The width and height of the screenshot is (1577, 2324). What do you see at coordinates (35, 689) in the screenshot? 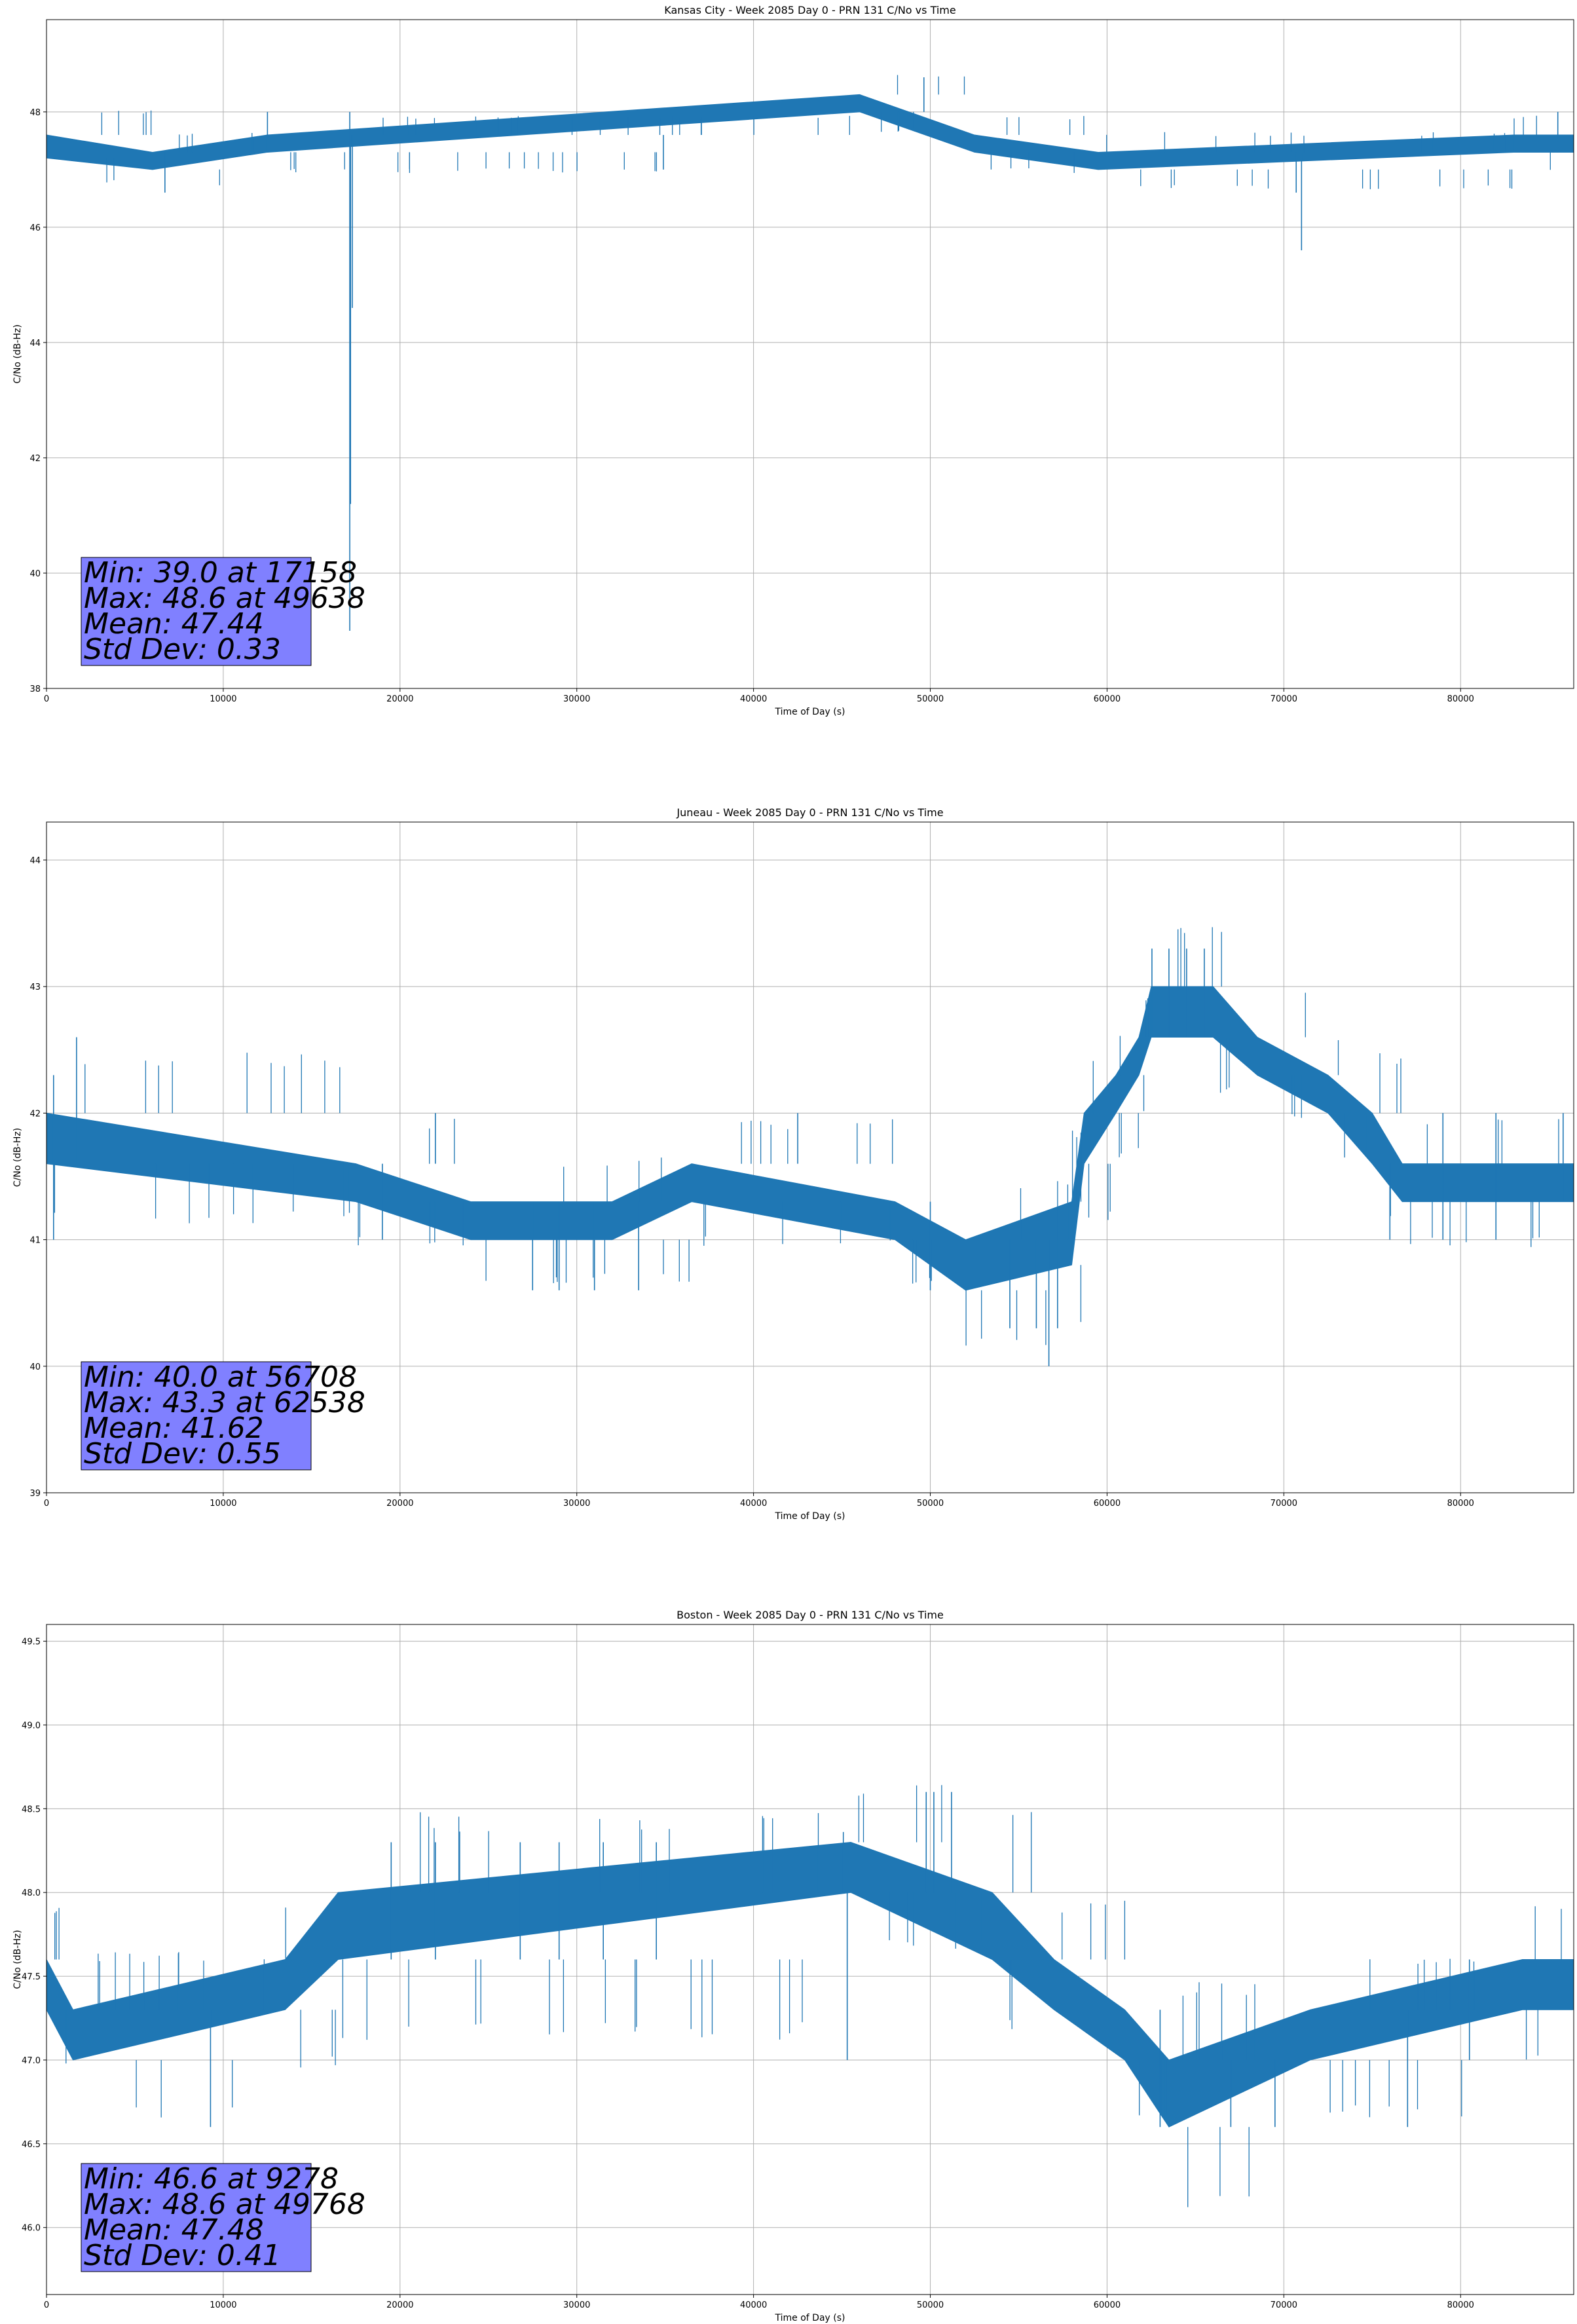
I see `y-tick-label: 38` at bounding box center [35, 689].